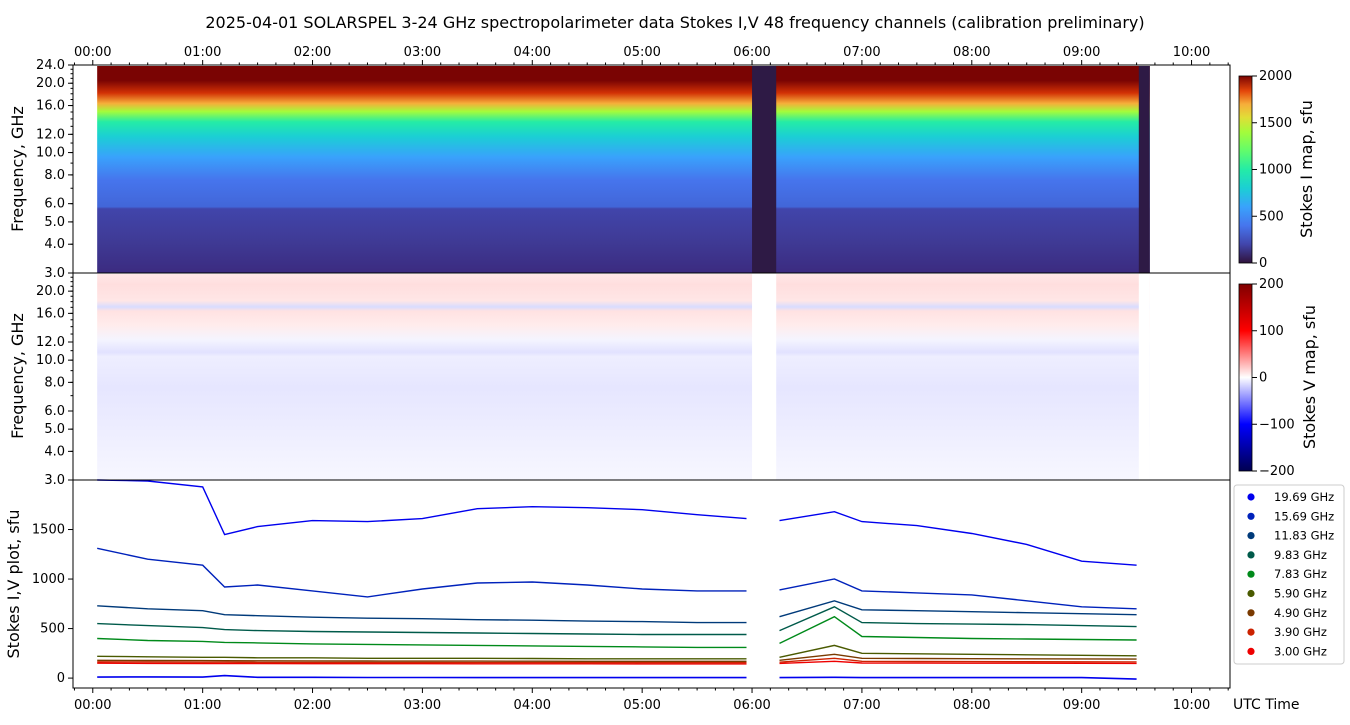  What do you see at coordinates (1277, 424) in the screenshot?
I see `colorbar-tick-label: −100` at bounding box center [1277, 424].